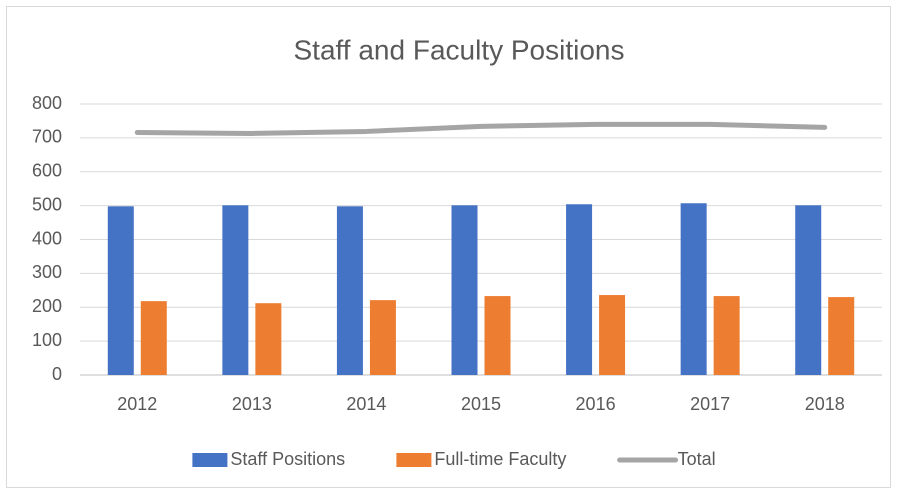 The width and height of the screenshot is (898, 493). I want to click on legend-label: Total, so click(697, 459).